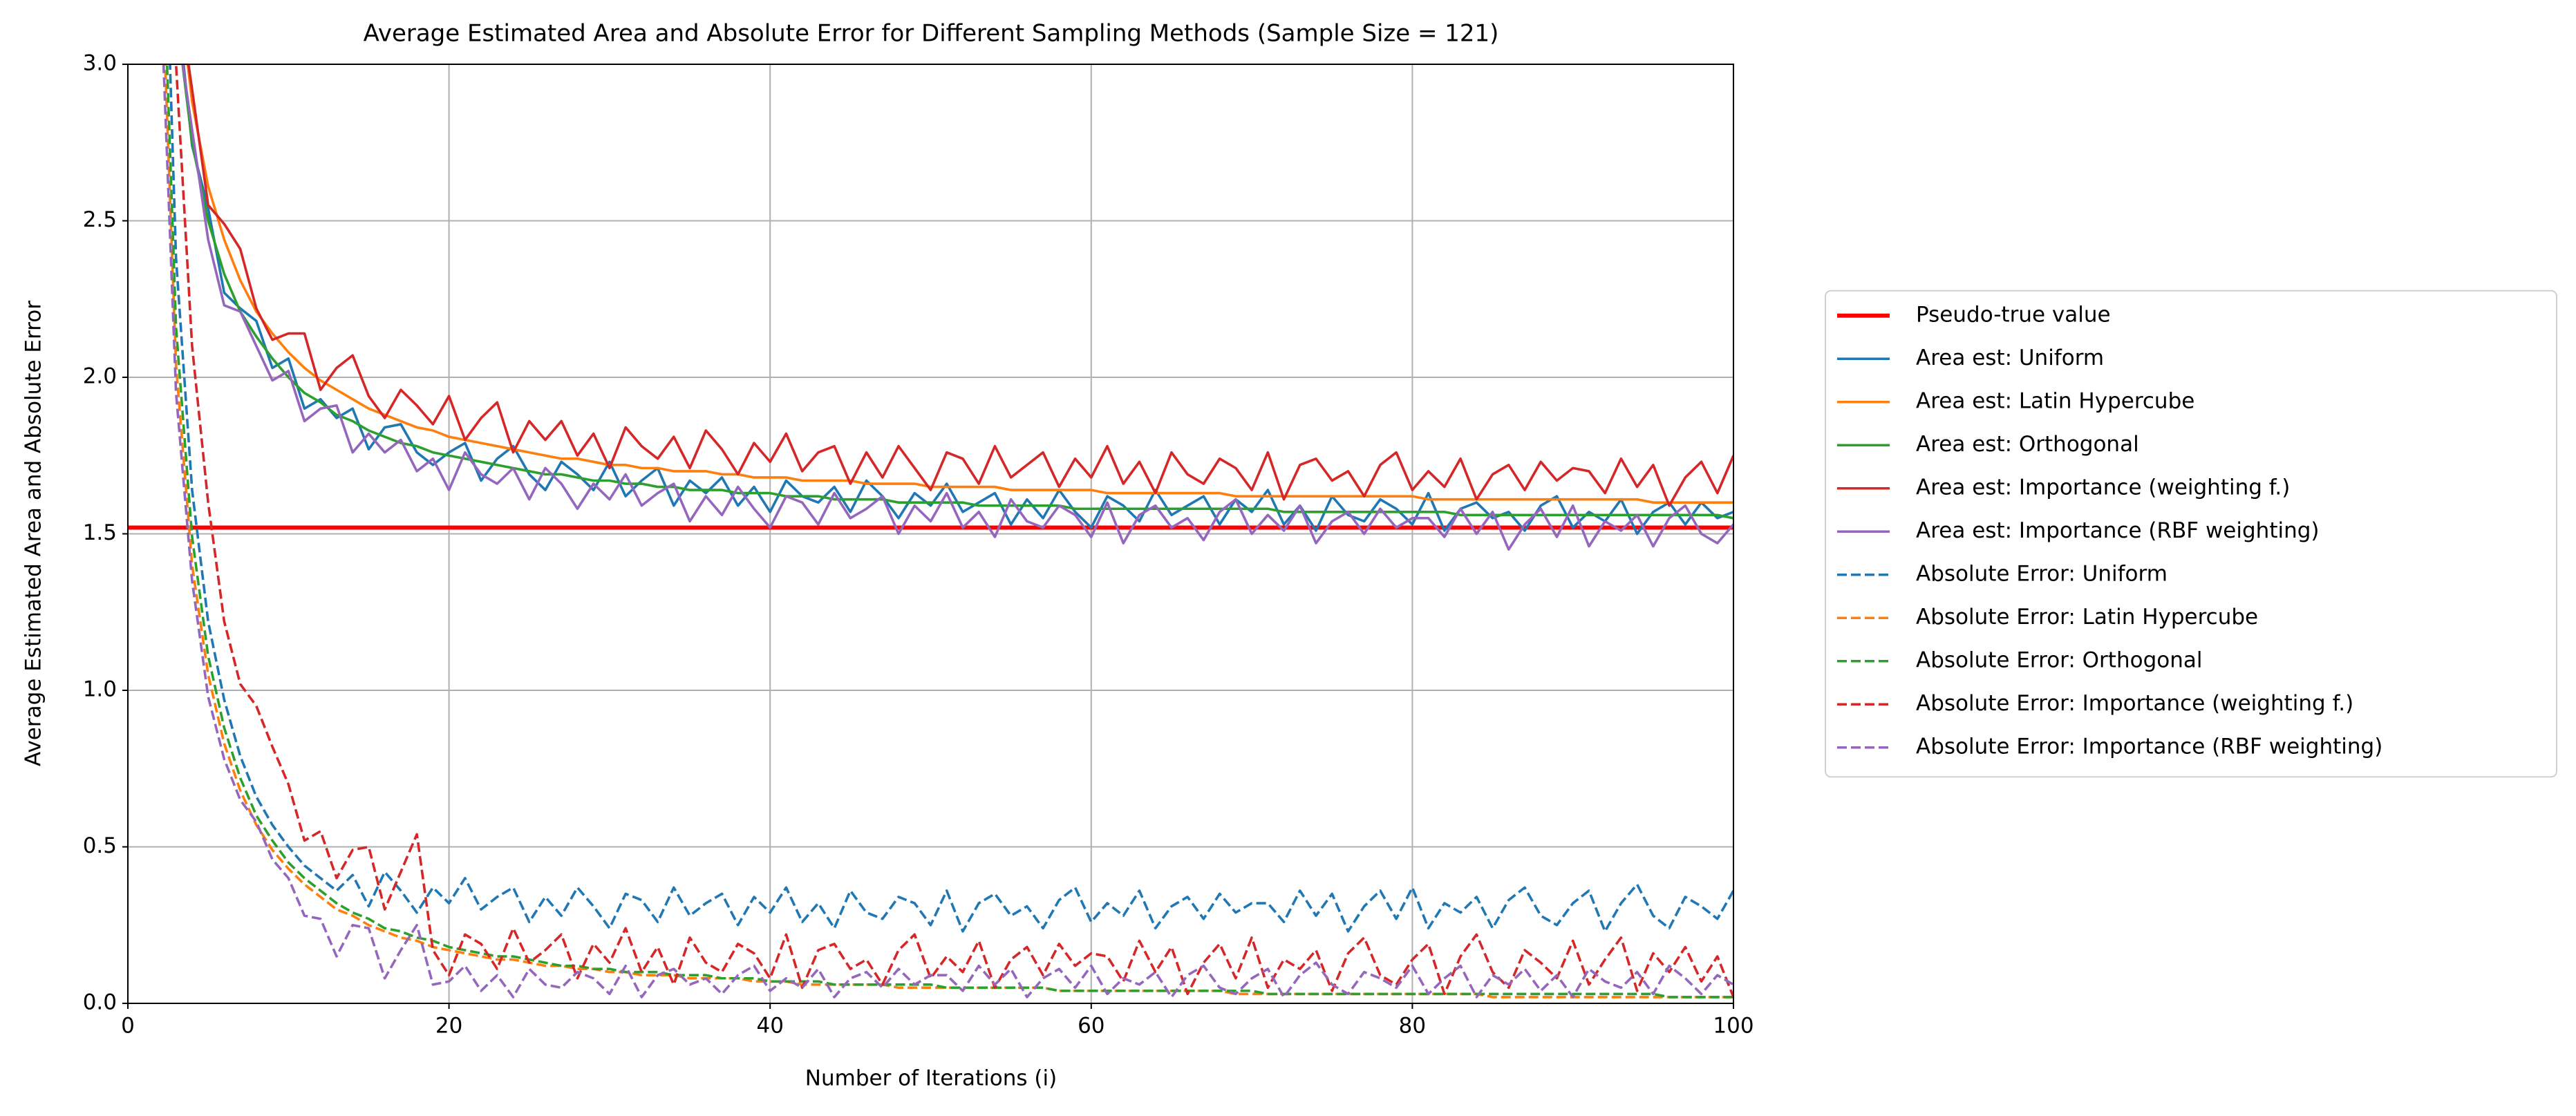 Image resolution: width=2576 pixels, height=1116 pixels. What do you see at coordinates (448, 1027) in the screenshot?
I see `x-tick-label: 20` at bounding box center [448, 1027].